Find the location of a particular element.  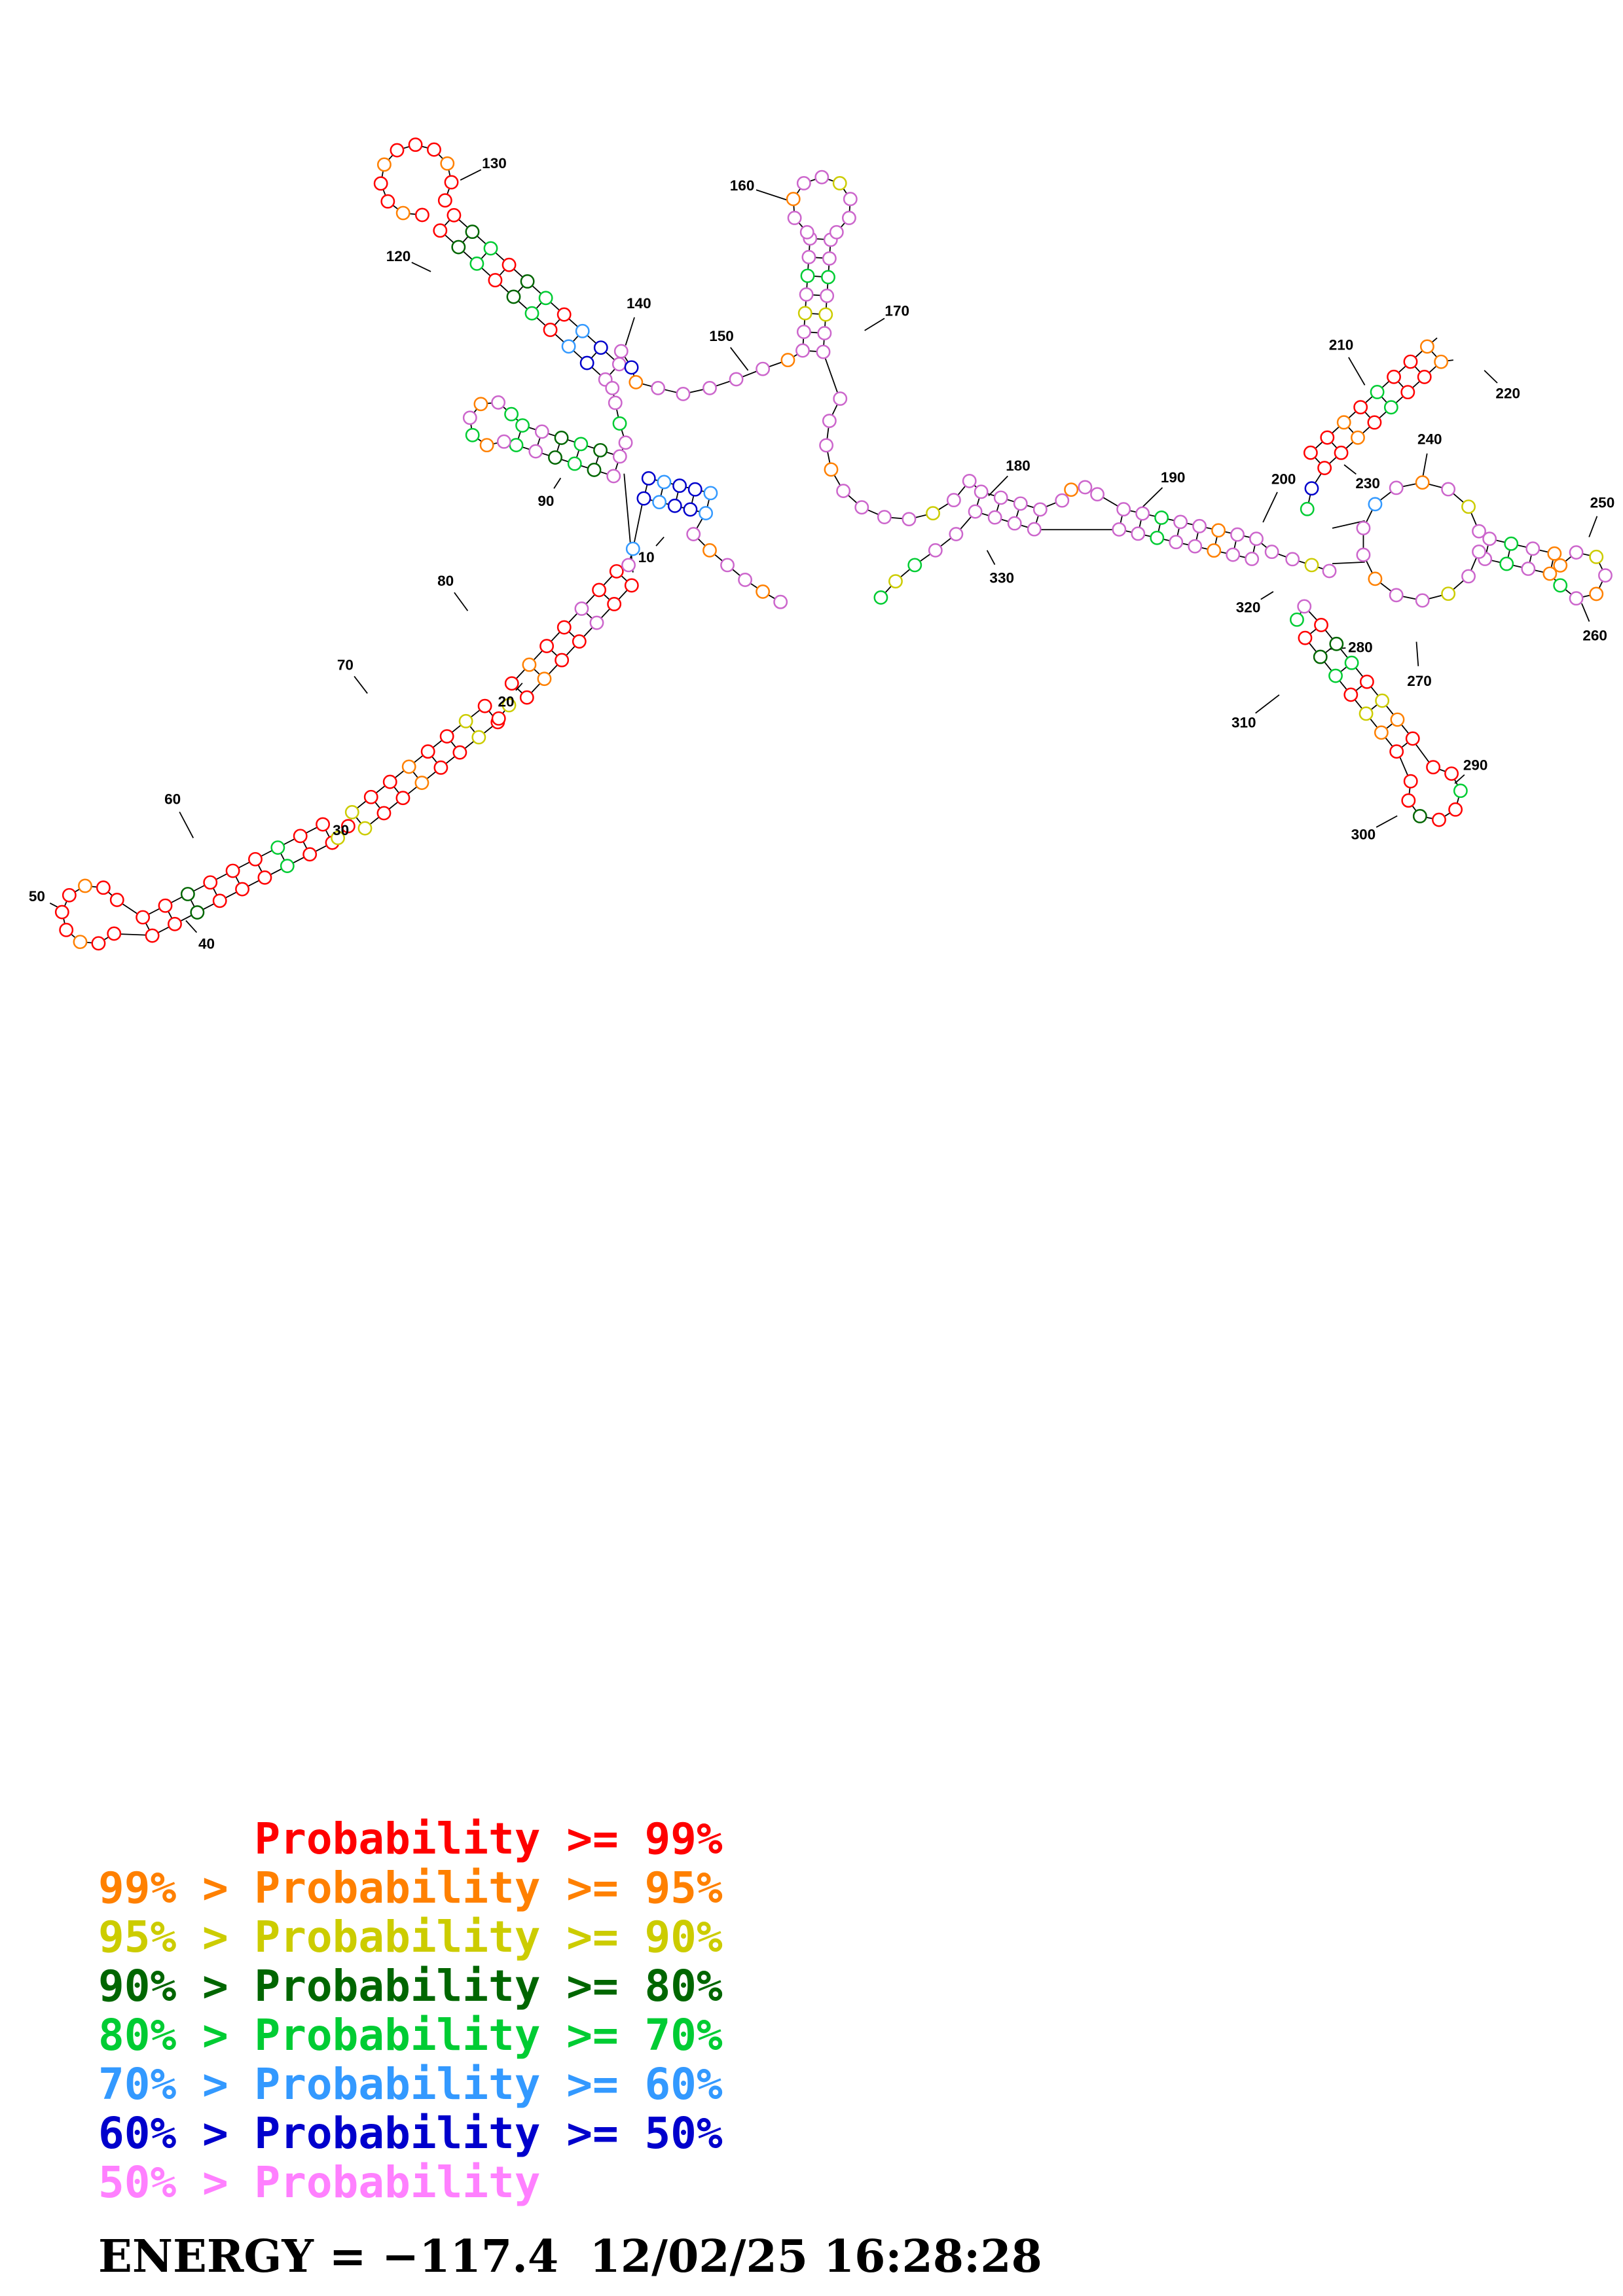

legend-item: 80% > Probability >= 70% is located at coordinates (410, 2035).